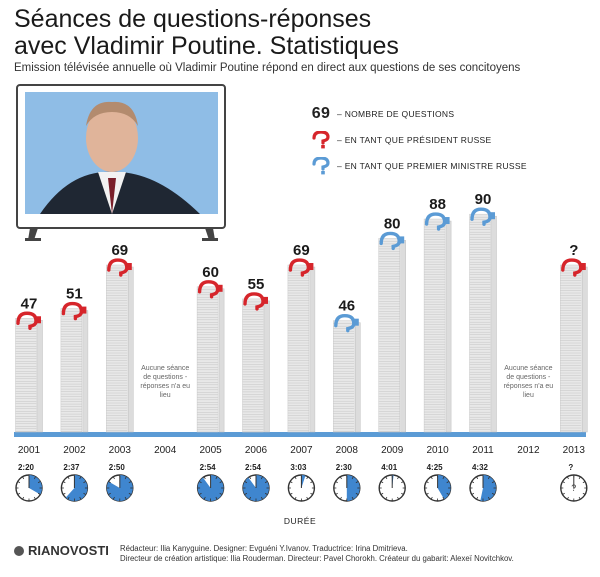 This screenshot has height=577, width=600. I want to click on no-session-note: Aucune séance, so click(165, 368).